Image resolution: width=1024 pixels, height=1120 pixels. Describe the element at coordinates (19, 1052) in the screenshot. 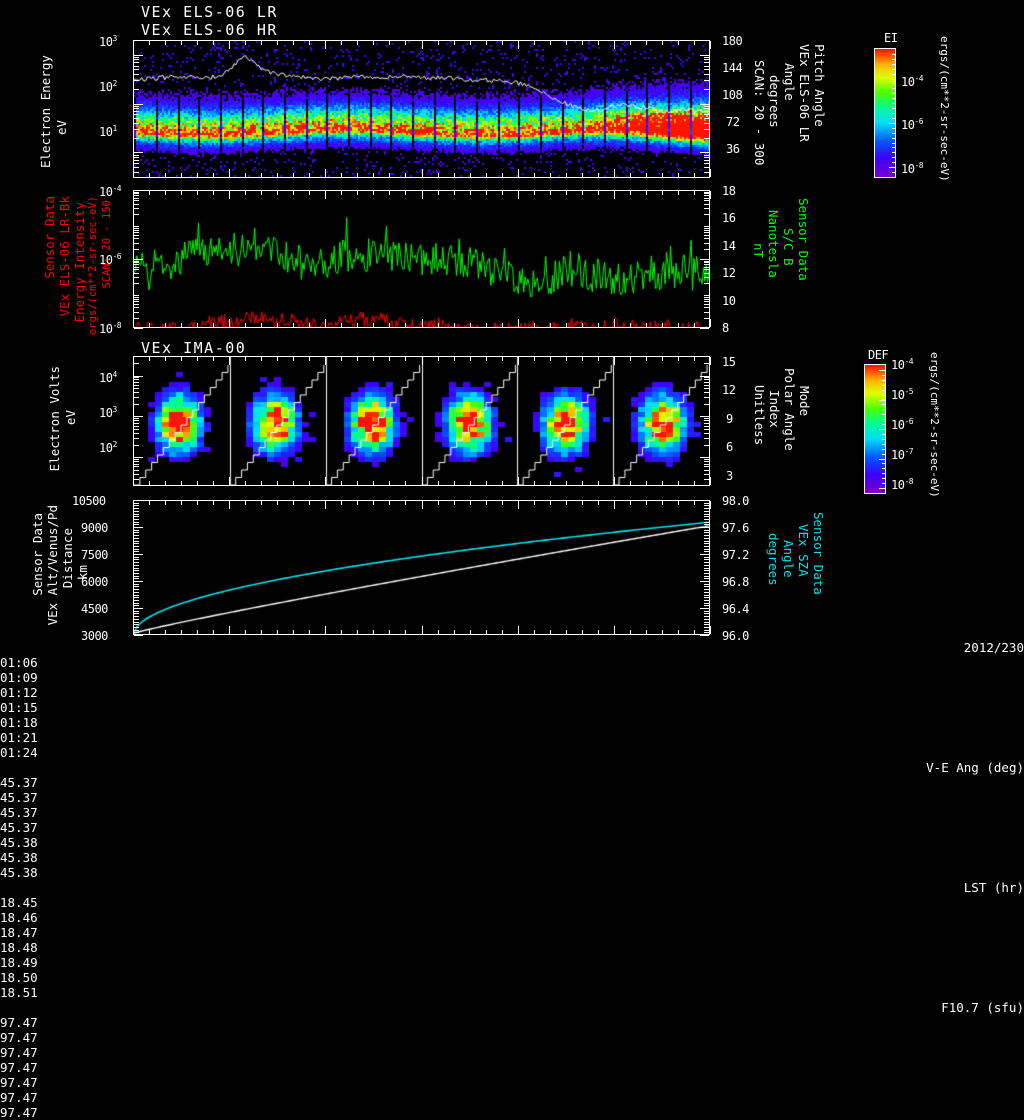

I see `bottom-table-cell: 97.47` at that location.